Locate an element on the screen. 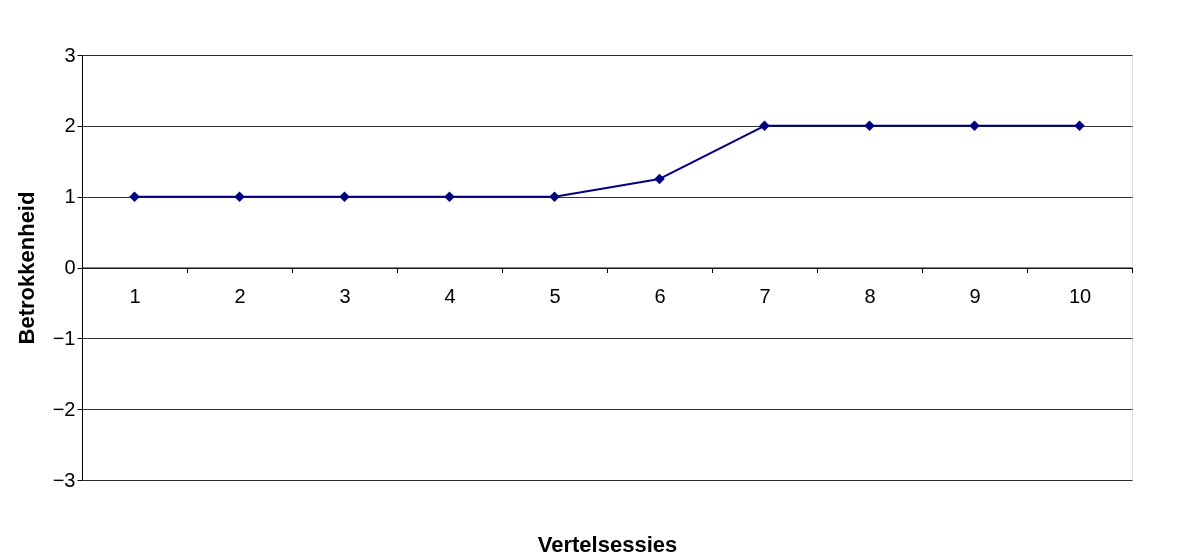 The image size is (1196, 557). y-tick-label: 1 is located at coordinates (70, 196).